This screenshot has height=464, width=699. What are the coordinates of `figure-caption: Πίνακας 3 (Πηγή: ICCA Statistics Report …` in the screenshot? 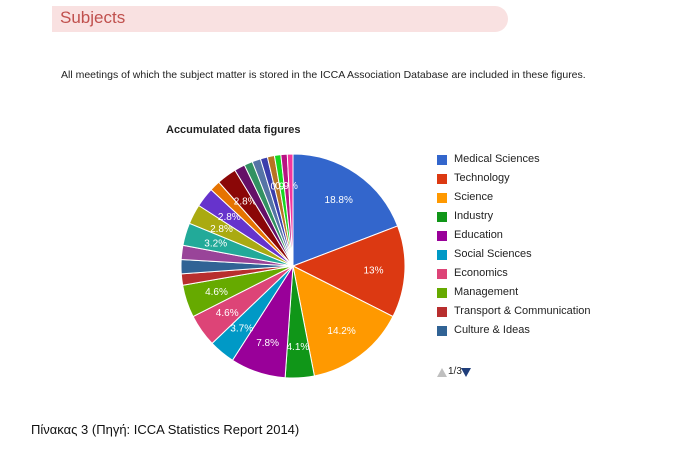 It's located at (165, 429).